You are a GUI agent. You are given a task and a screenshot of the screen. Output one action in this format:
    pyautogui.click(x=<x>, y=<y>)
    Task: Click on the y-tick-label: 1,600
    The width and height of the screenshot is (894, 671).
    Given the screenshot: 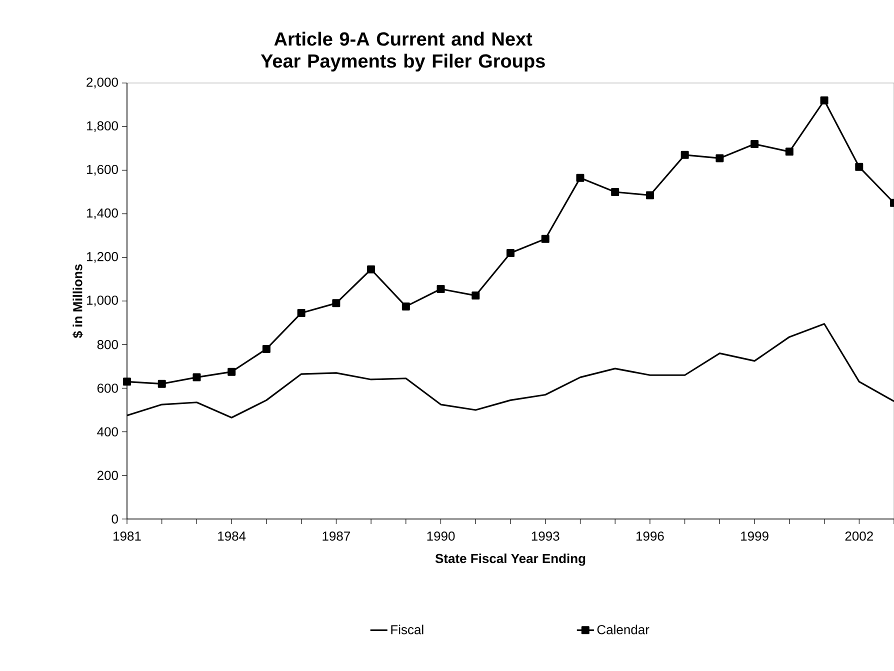 What is the action you would take?
    pyautogui.click(x=102, y=170)
    